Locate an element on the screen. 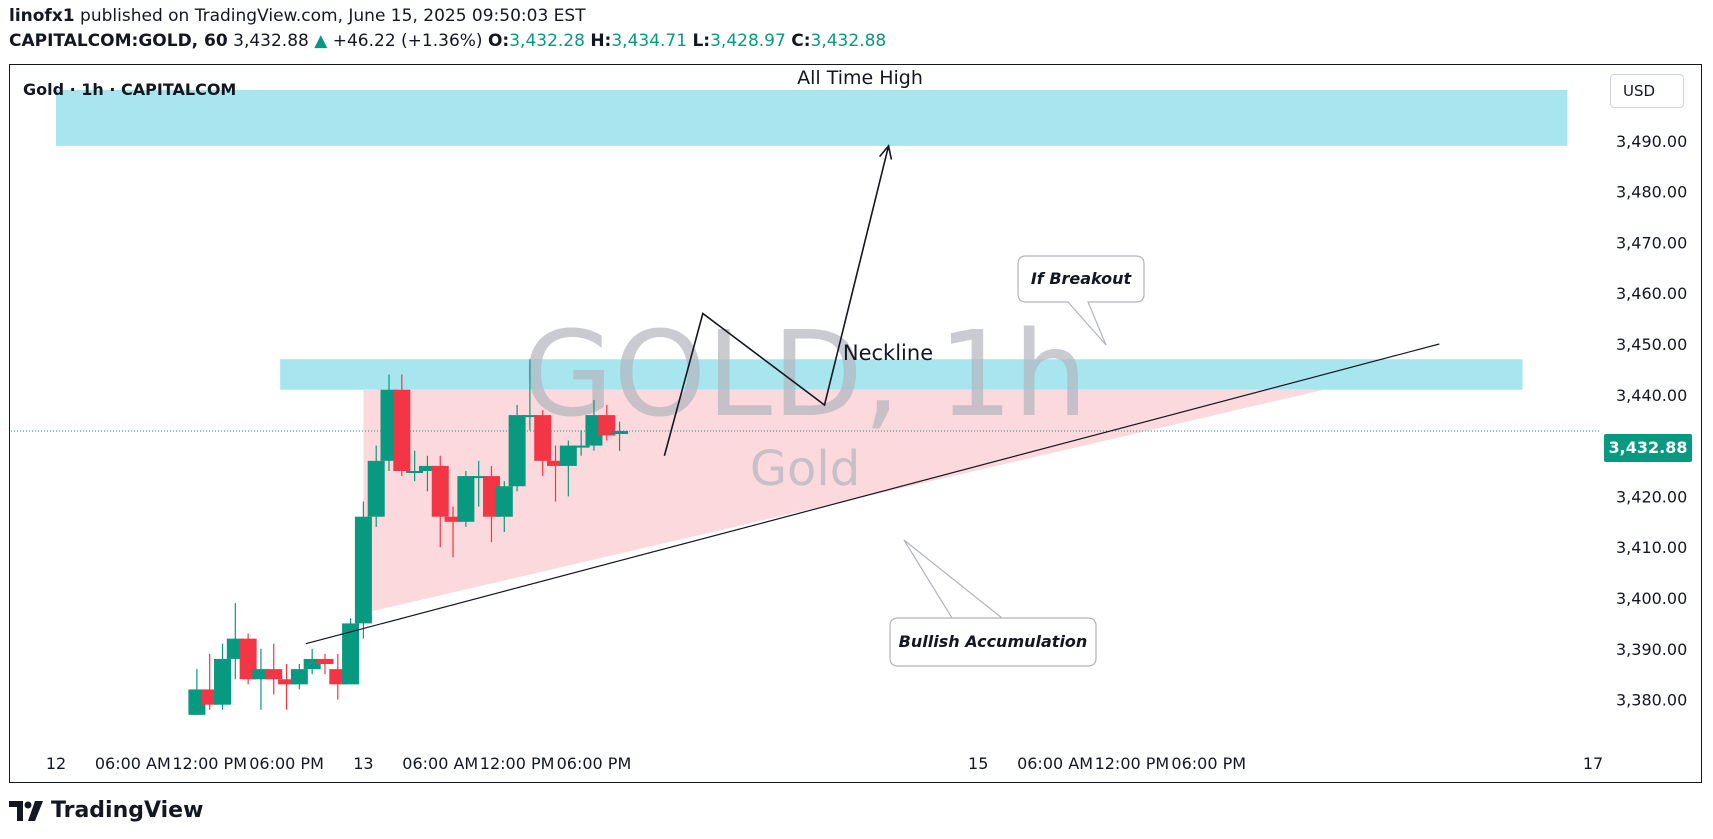 This screenshot has width=1713, height=839. y-tick-label: 3,460.00 is located at coordinates (1651, 293).